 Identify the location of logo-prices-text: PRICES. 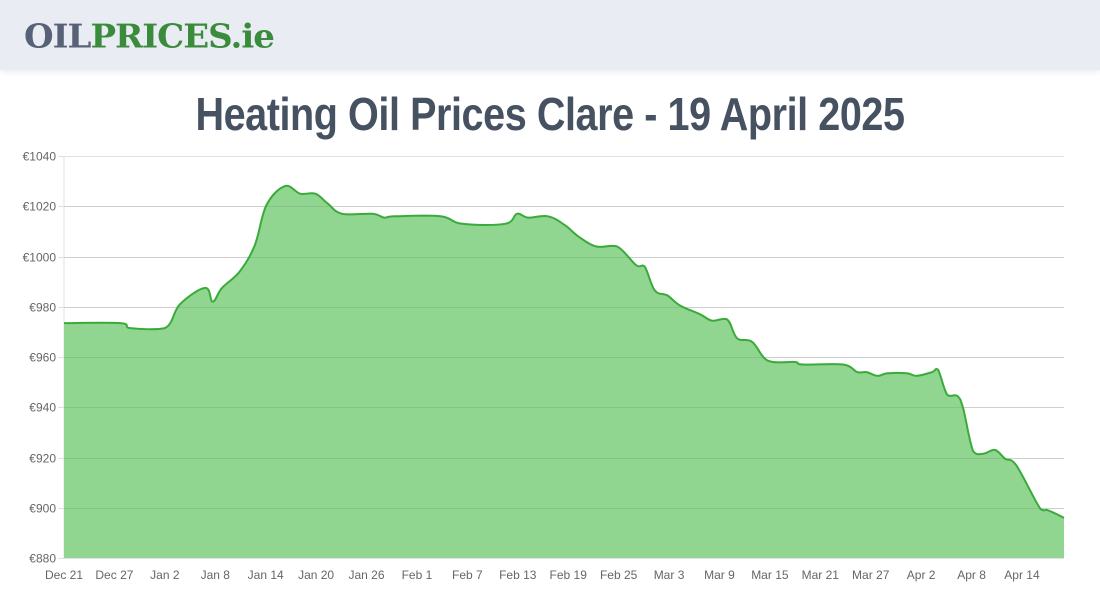
(160, 37).